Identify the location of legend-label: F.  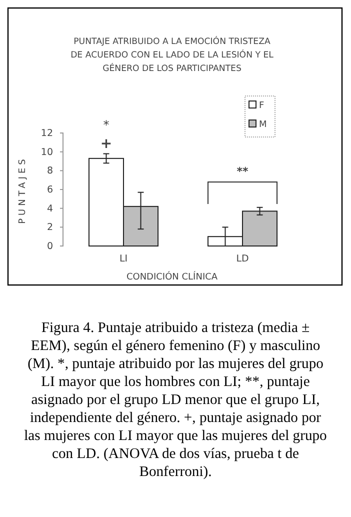
(261, 106).